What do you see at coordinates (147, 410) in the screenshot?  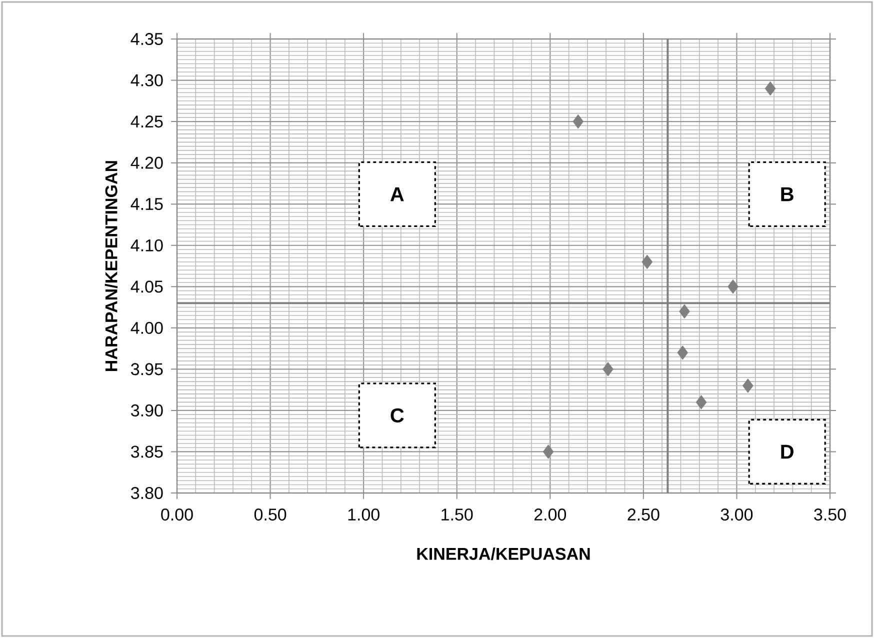 I see `y-tick-label: 3.90` at bounding box center [147, 410].